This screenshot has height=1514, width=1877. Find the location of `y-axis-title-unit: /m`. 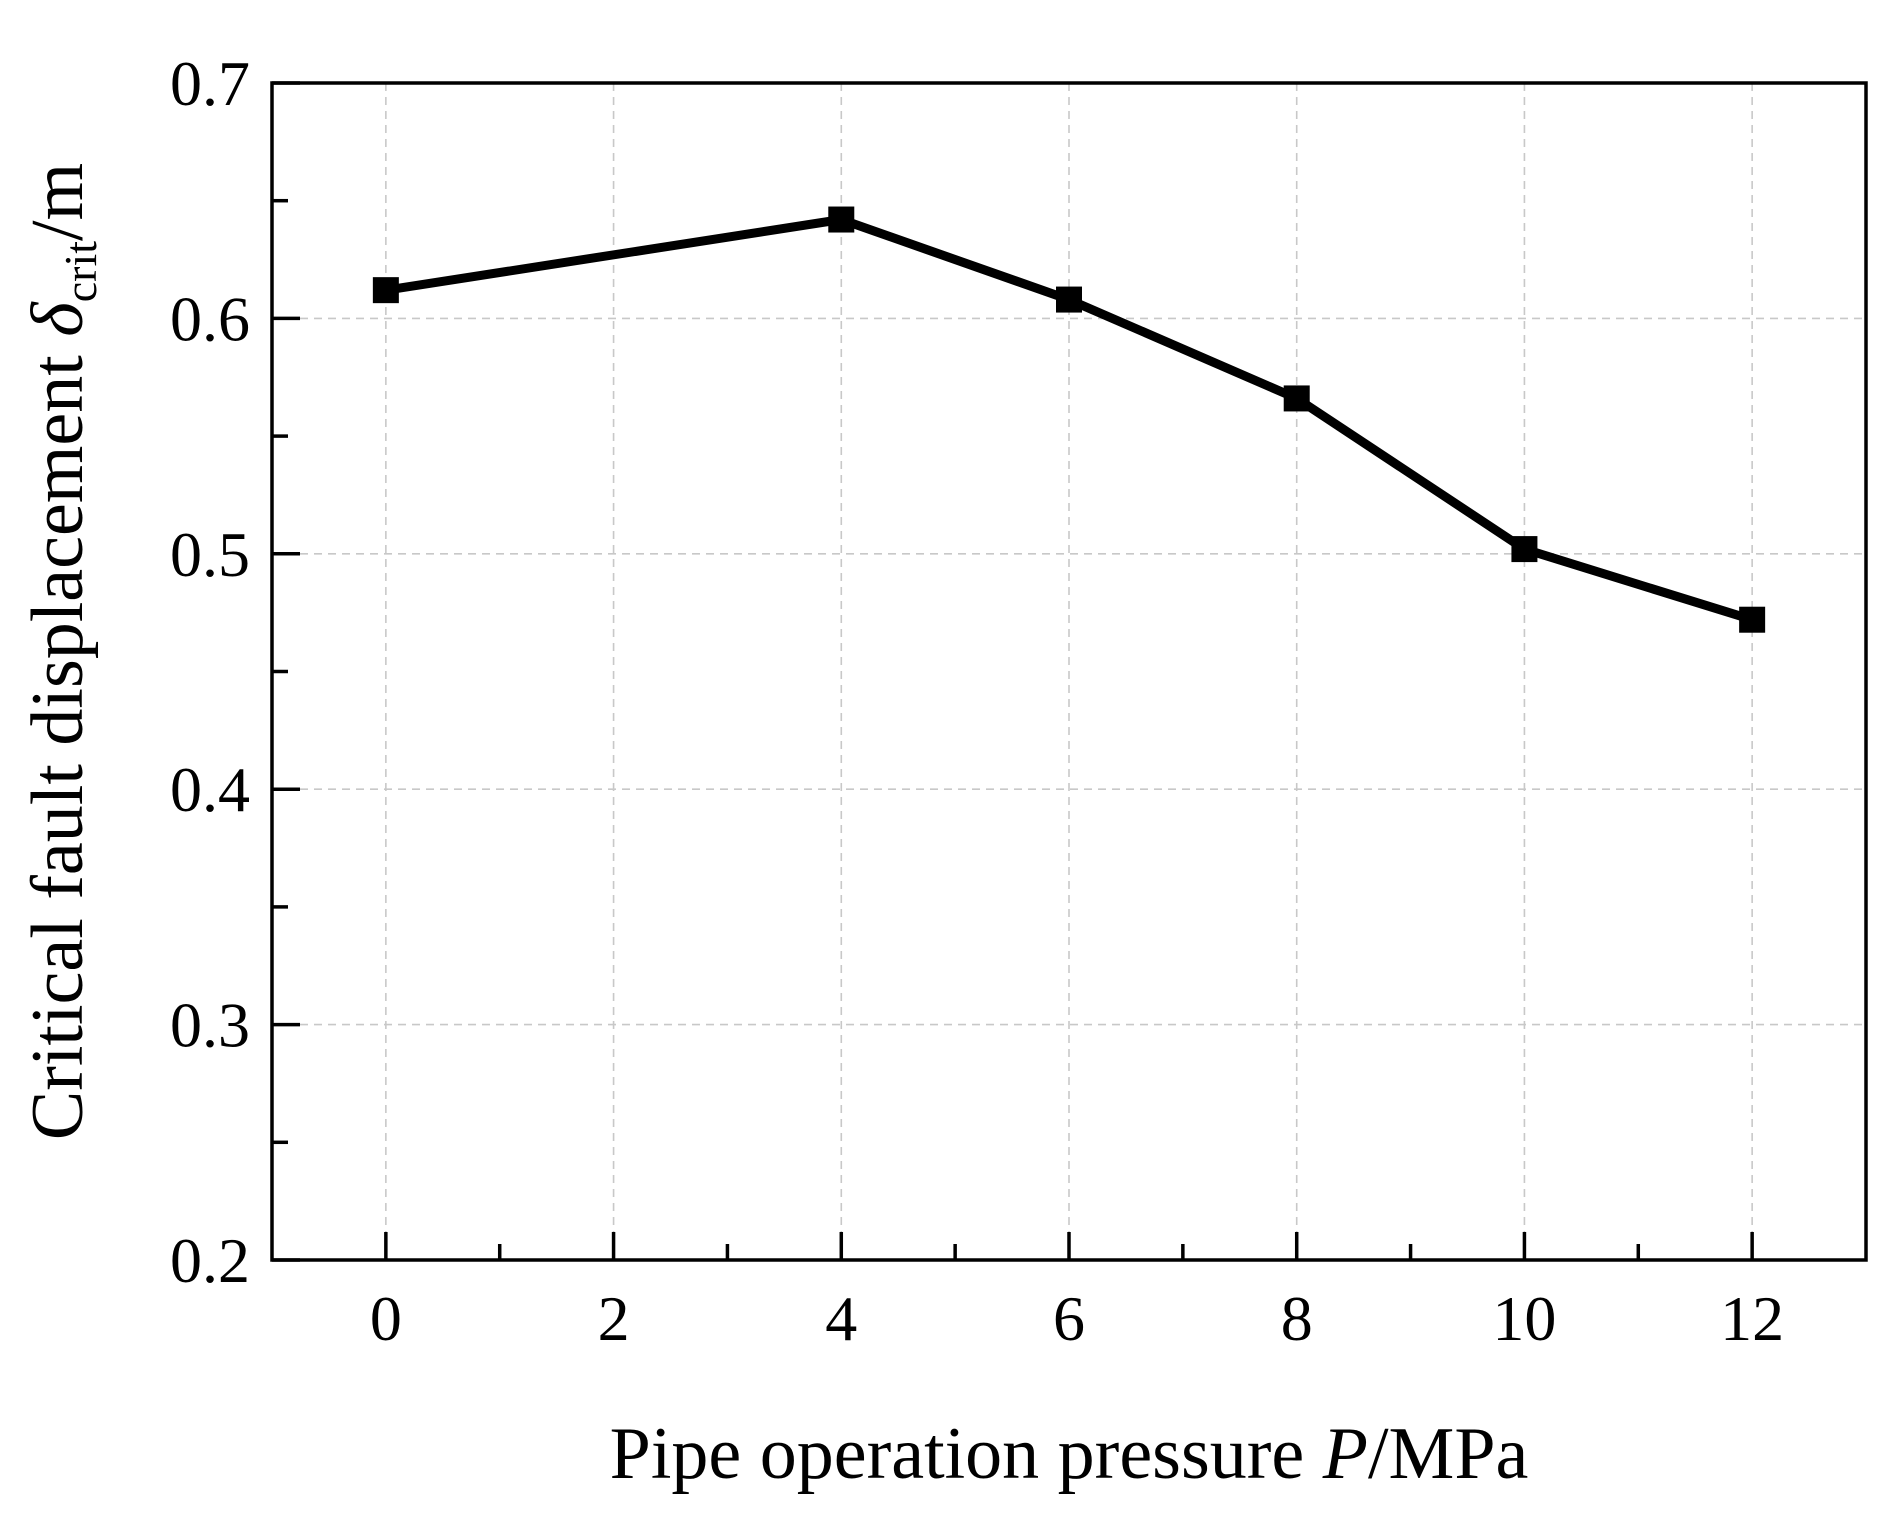

y-axis-title-unit: /m is located at coordinates (58, 202).